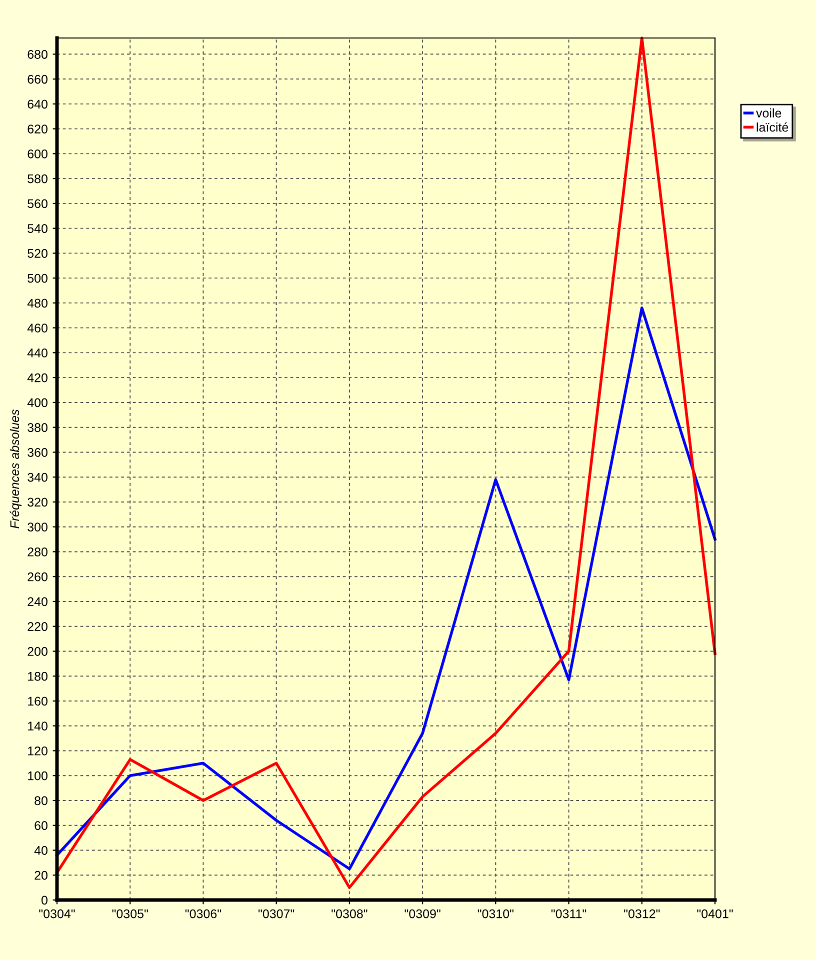  I want to click on y-tick-label: 200, so click(38, 651).